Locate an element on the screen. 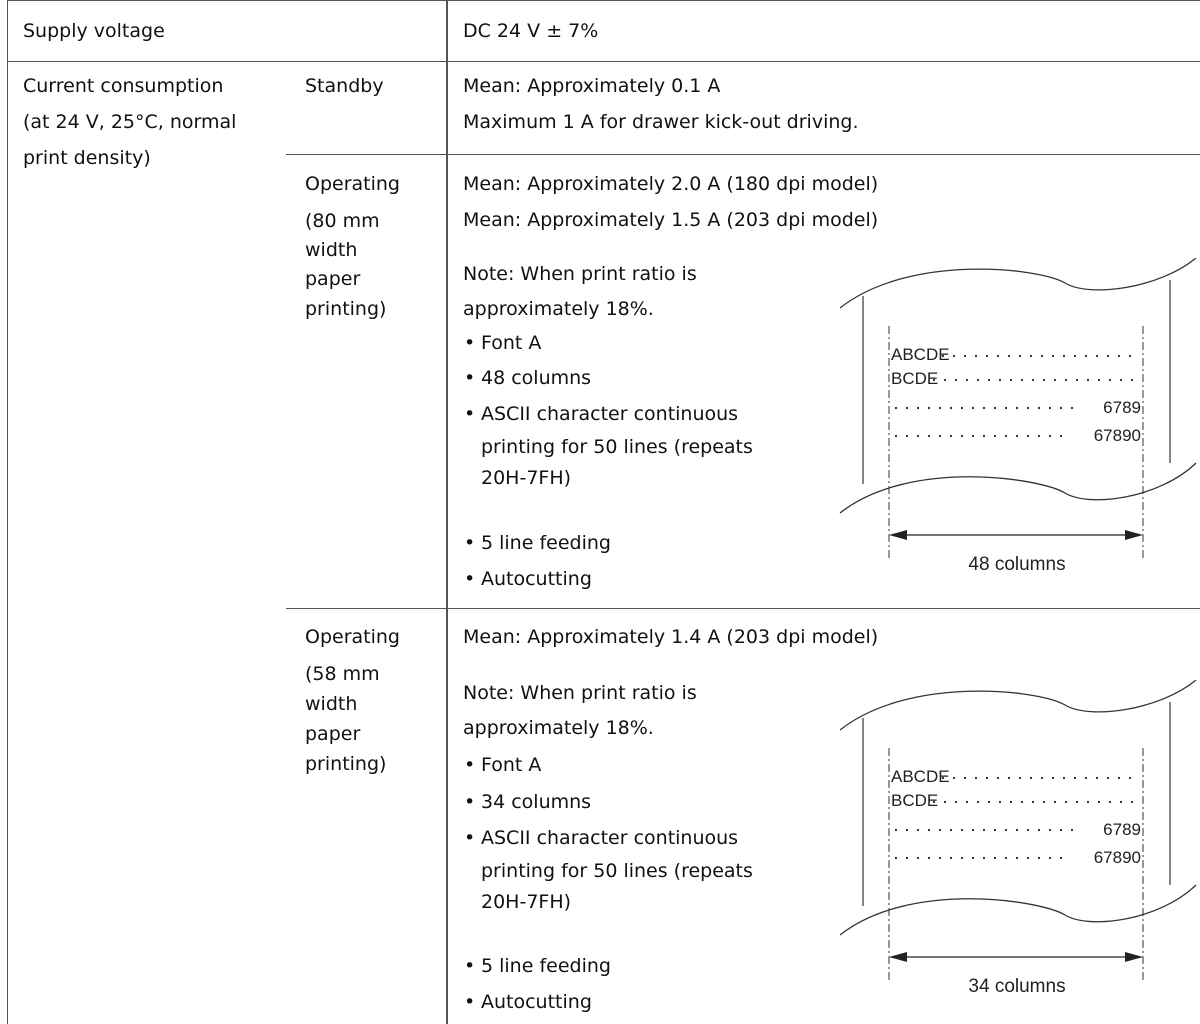  op58-bullet: 34 columns is located at coordinates (527, 802).